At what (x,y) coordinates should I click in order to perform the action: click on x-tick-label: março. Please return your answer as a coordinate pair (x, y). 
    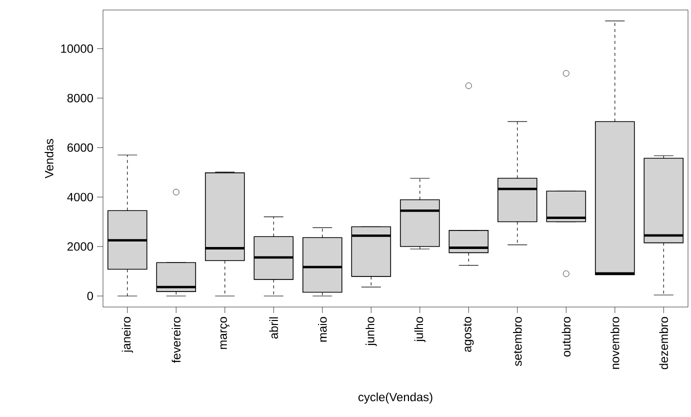
    Looking at the image, I should click on (225, 333).